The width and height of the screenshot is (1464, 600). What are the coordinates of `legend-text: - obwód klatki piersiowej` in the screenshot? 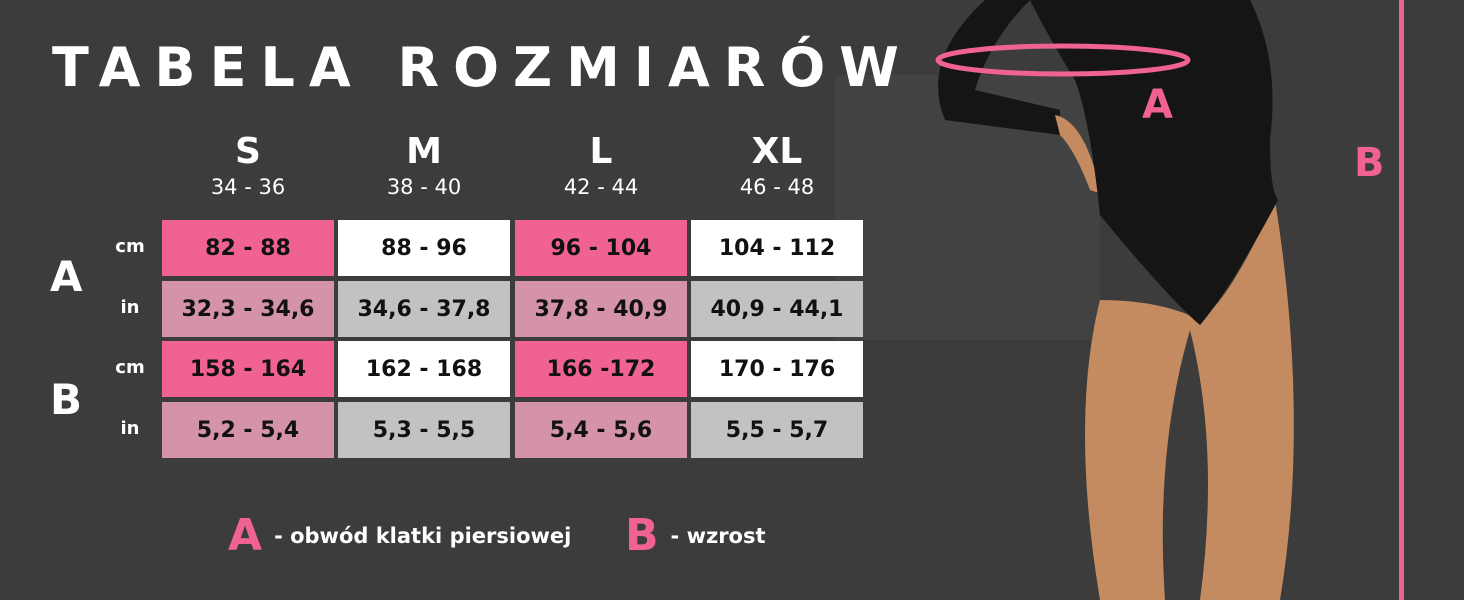 It's located at (423, 535).